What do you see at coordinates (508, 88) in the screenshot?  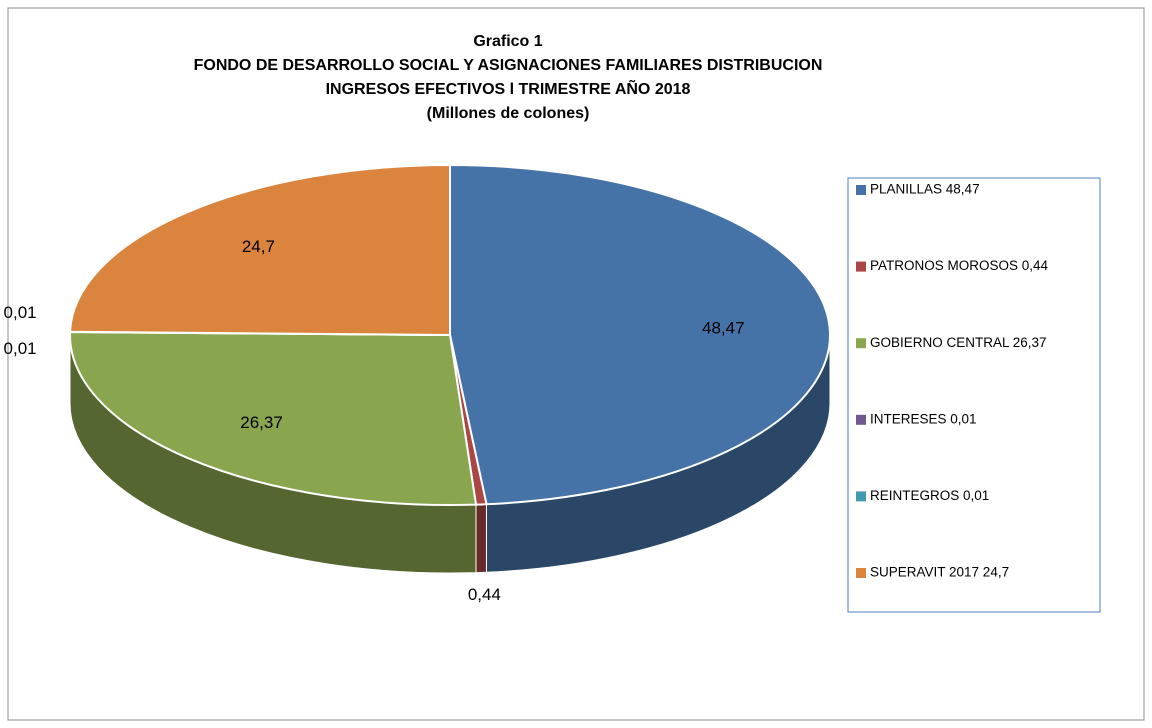 I see `chart-title: INGRESOS EFECTIVOS l TRIMESTRE AÑO 2018` at bounding box center [508, 88].